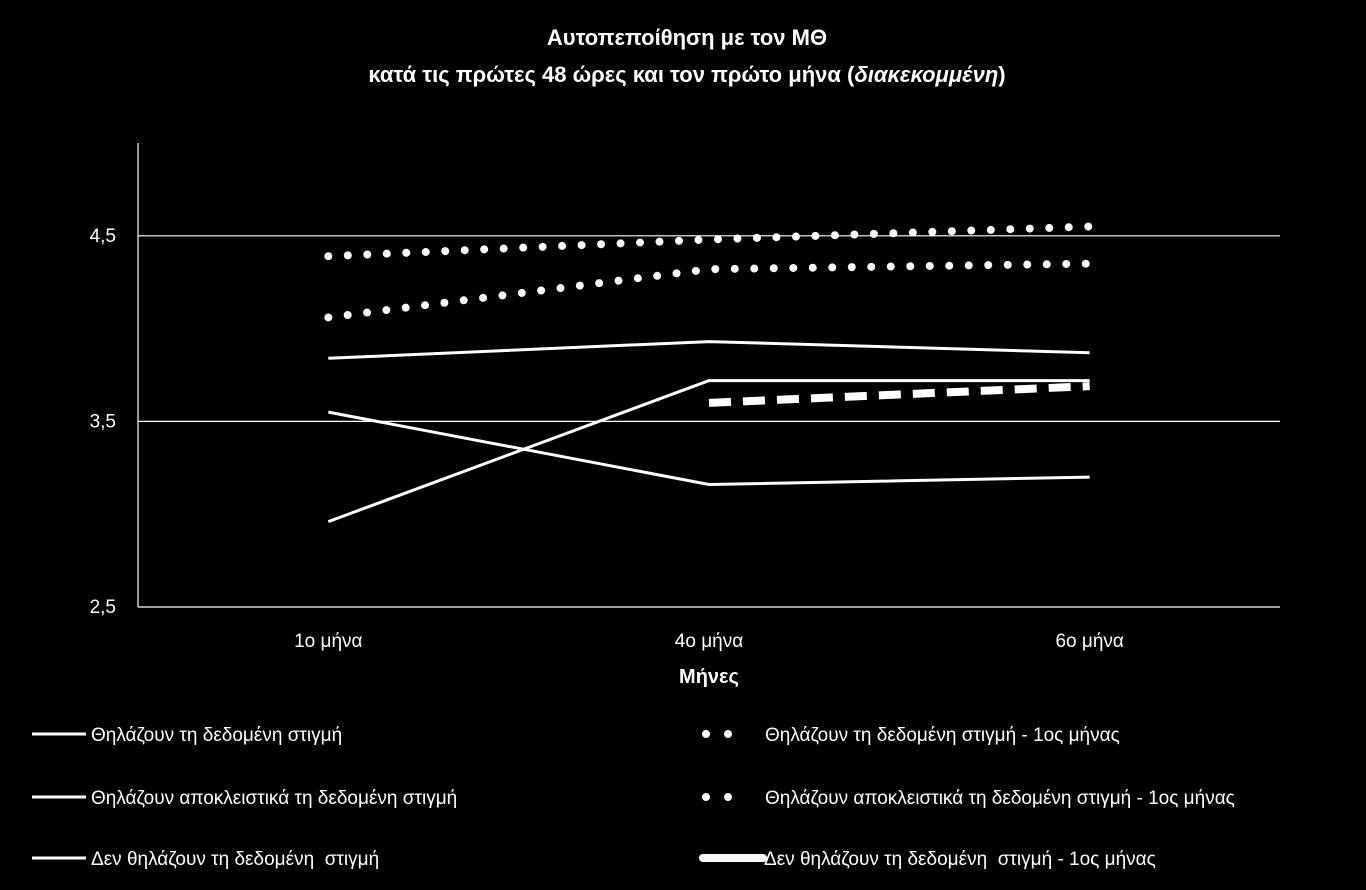 This screenshot has width=1366, height=890. I want to click on x-tick-label: 1ο μήνα, so click(328, 641).